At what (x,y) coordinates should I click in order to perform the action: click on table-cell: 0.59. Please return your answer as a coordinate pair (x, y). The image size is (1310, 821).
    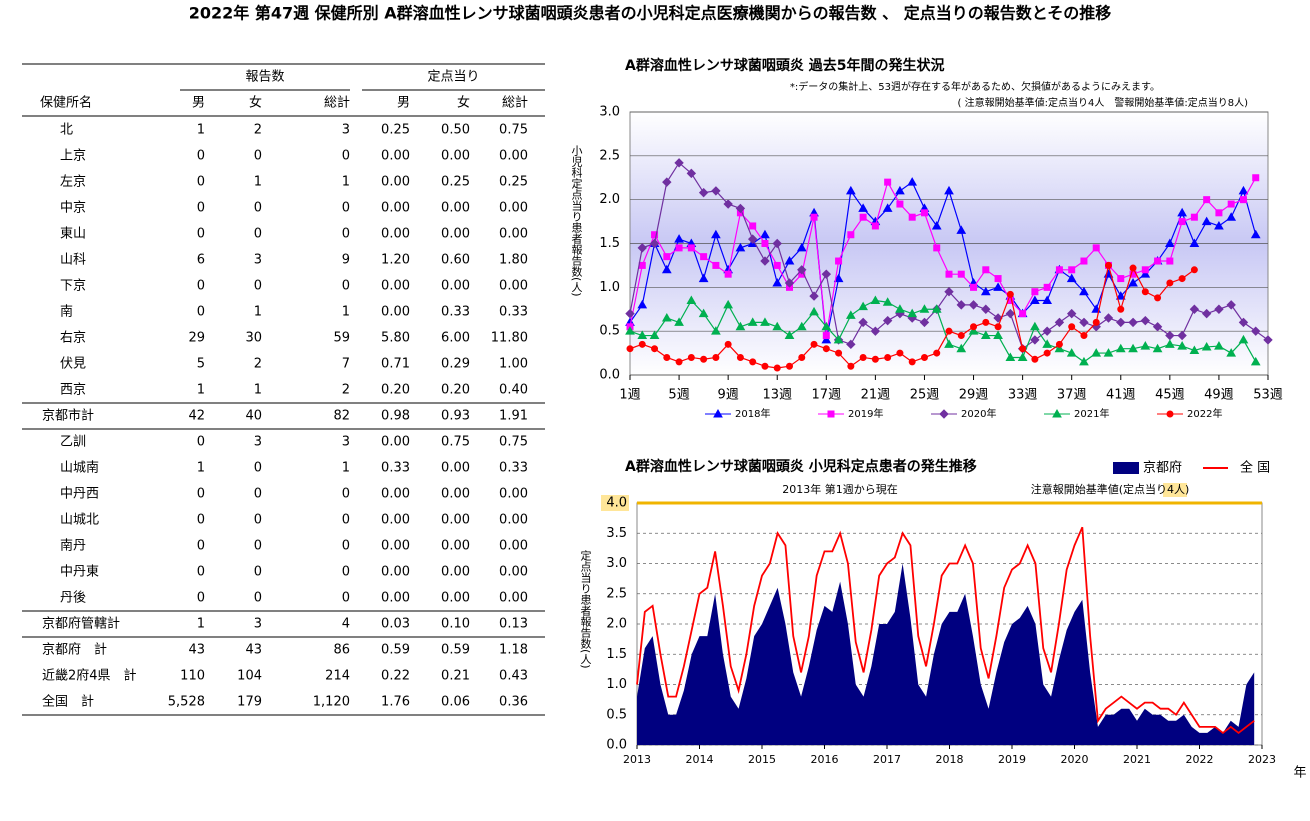
    Looking at the image, I should click on (455, 650).